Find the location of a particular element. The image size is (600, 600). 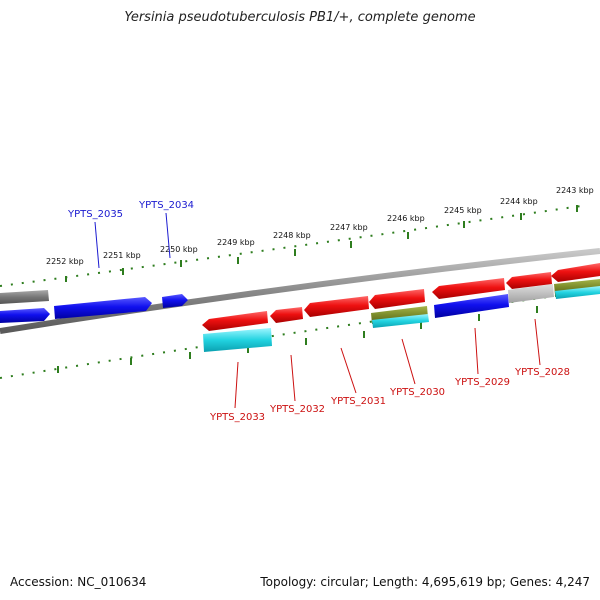

tick-label: 2252 kbp is located at coordinates (65, 261).